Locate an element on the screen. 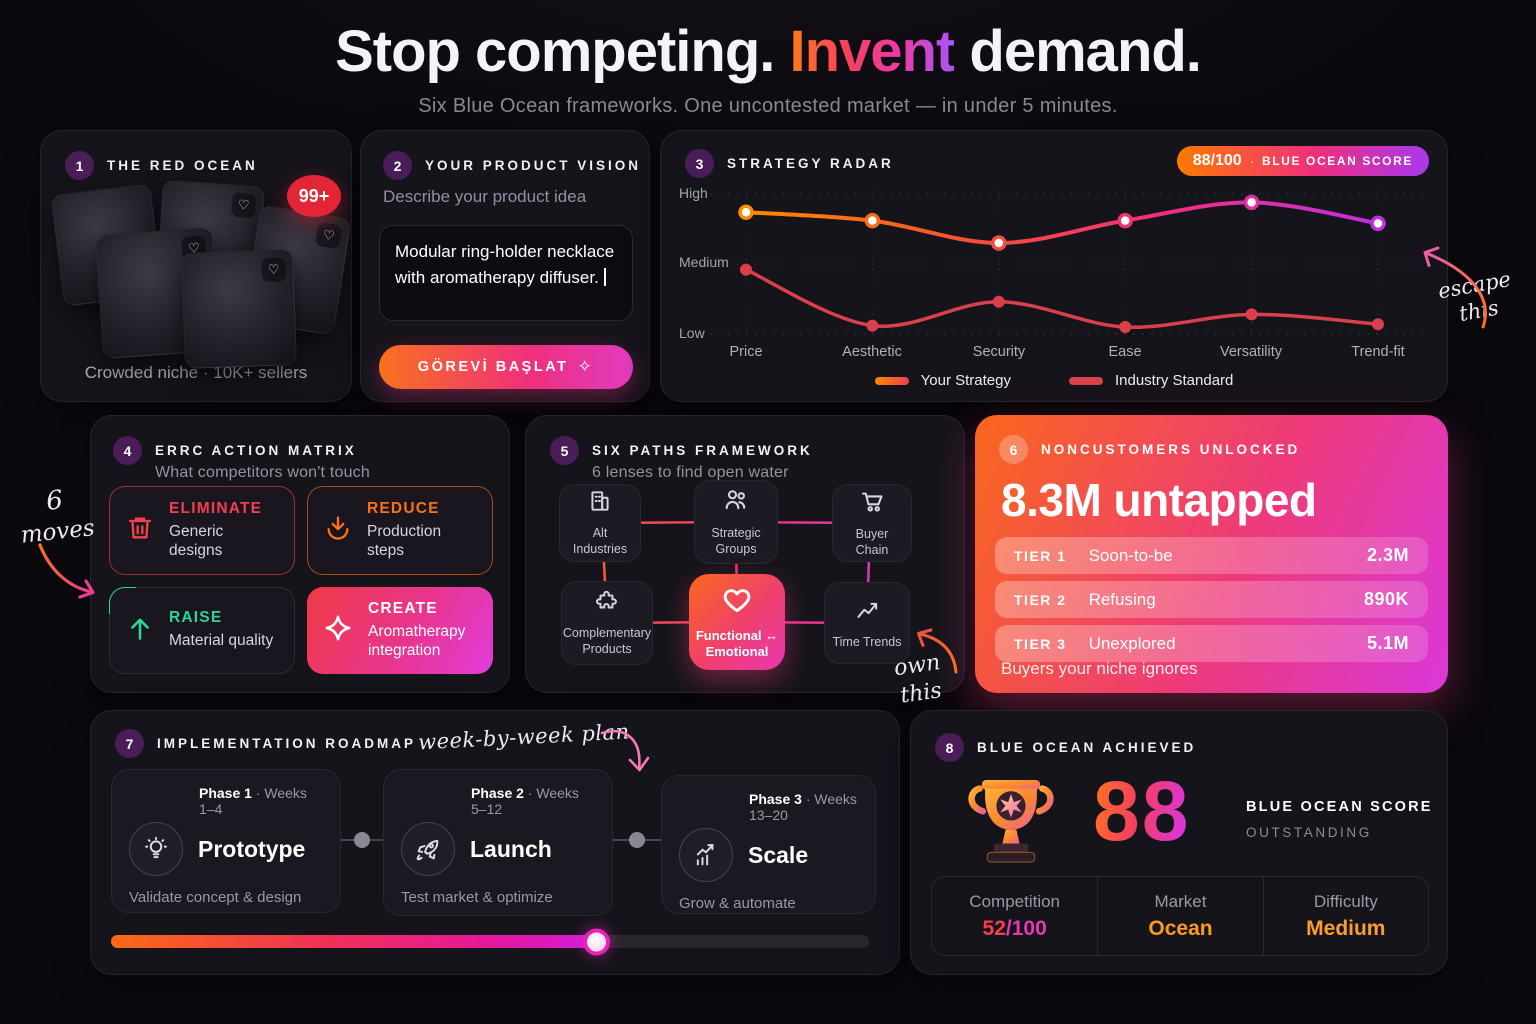 This screenshot has width=1536, height=1024. step-badge-2: 2 is located at coordinates (397, 165).